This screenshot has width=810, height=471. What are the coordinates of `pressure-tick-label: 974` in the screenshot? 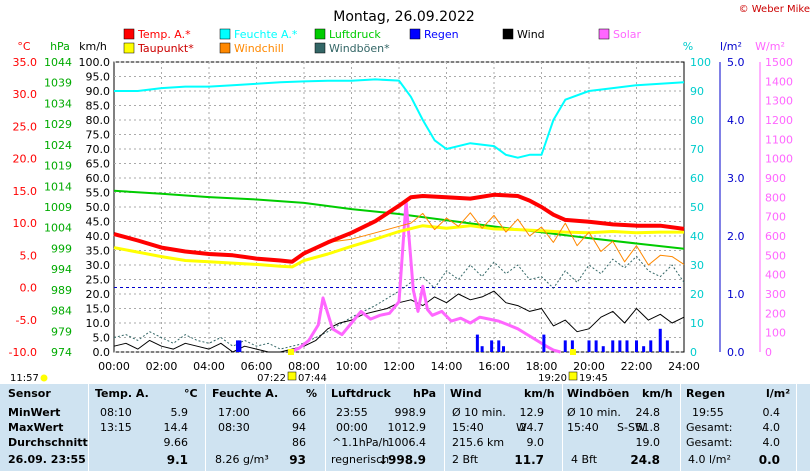 It's located at (61, 352).